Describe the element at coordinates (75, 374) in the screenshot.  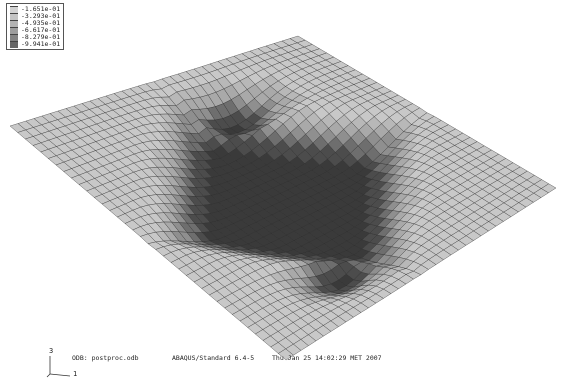
I see `triad-axis-1-label: 1` at that location.